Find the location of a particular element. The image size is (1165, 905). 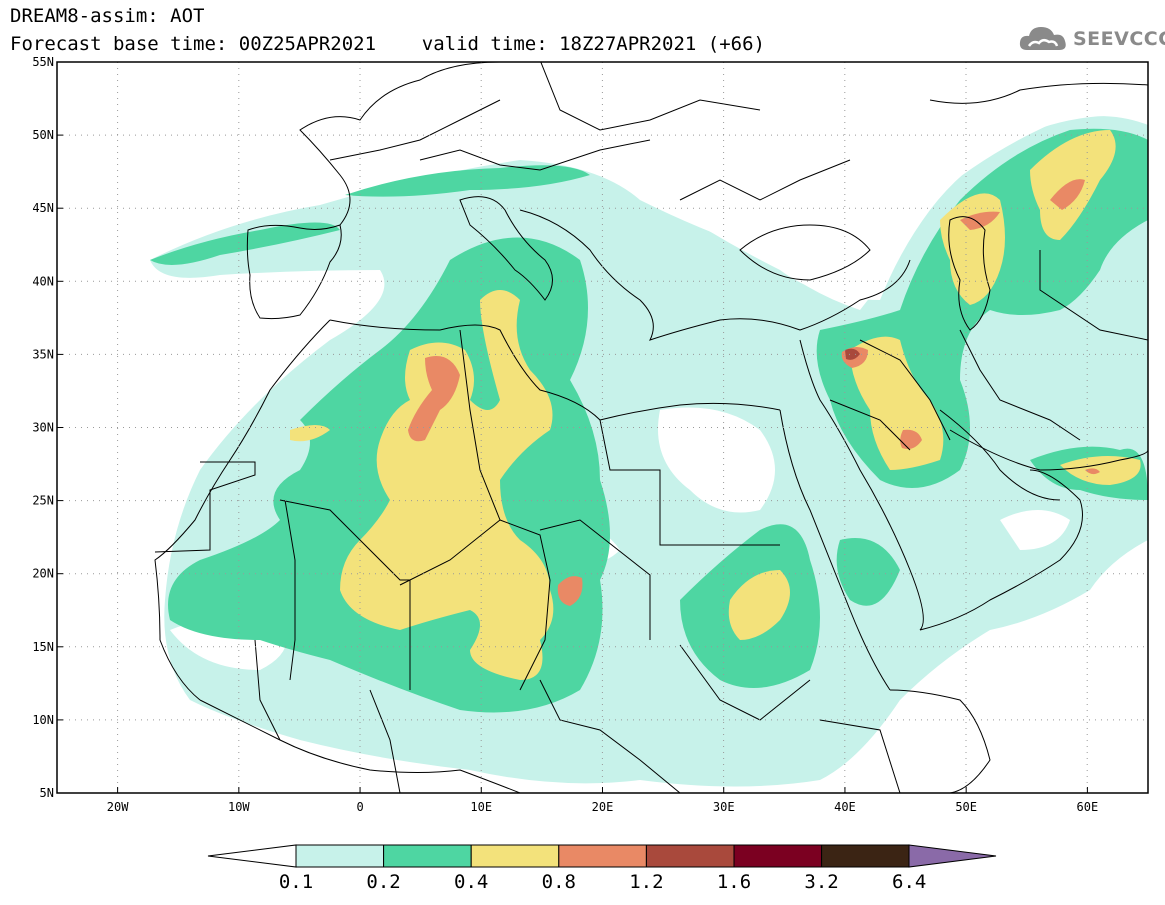

colorbar is located at coordinates (602, 856).